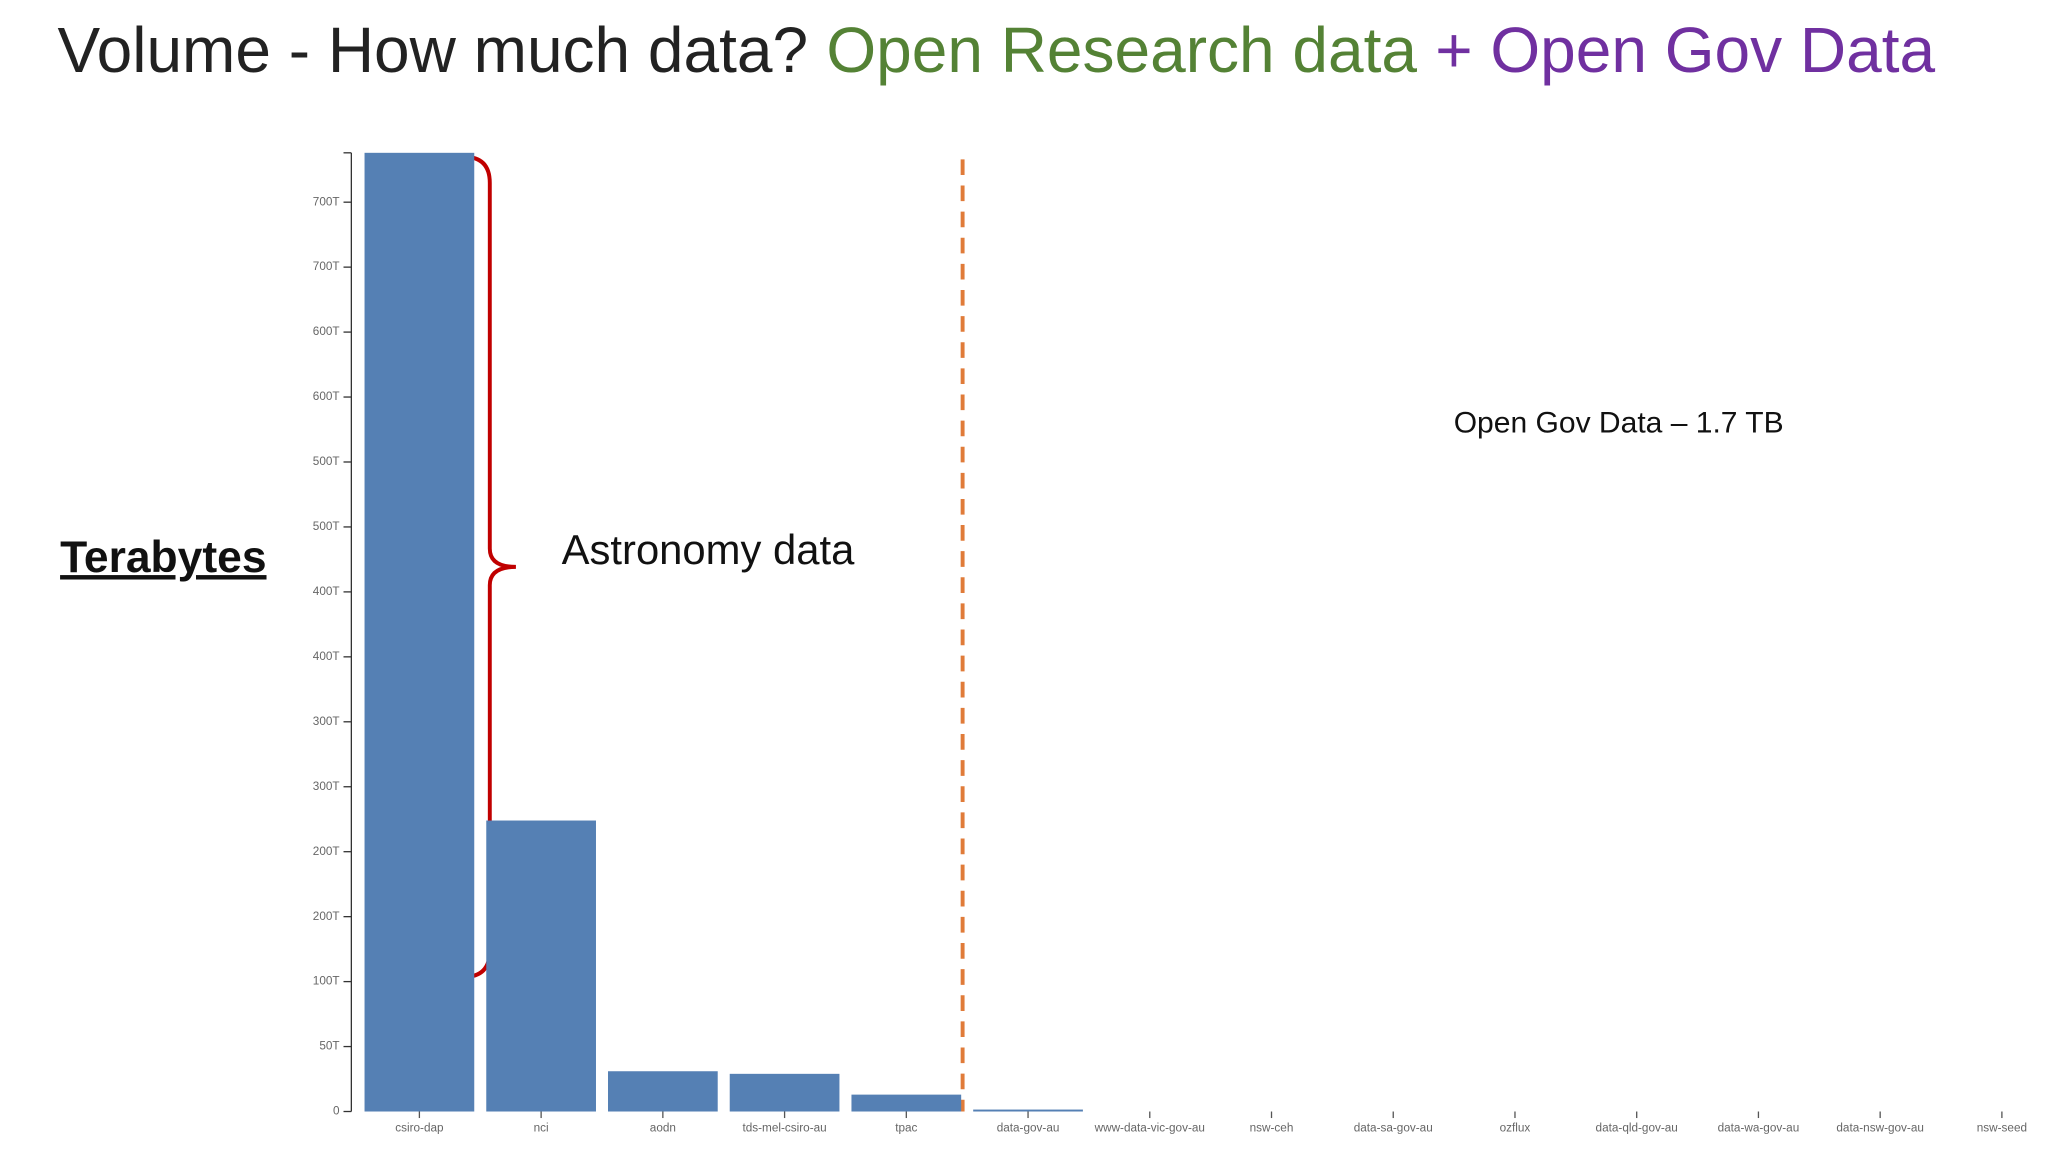 This screenshot has width=2048, height=1152. Describe the element at coordinates (419, 1128) in the screenshot. I see `x-tick-label: csiro-dap` at that location.